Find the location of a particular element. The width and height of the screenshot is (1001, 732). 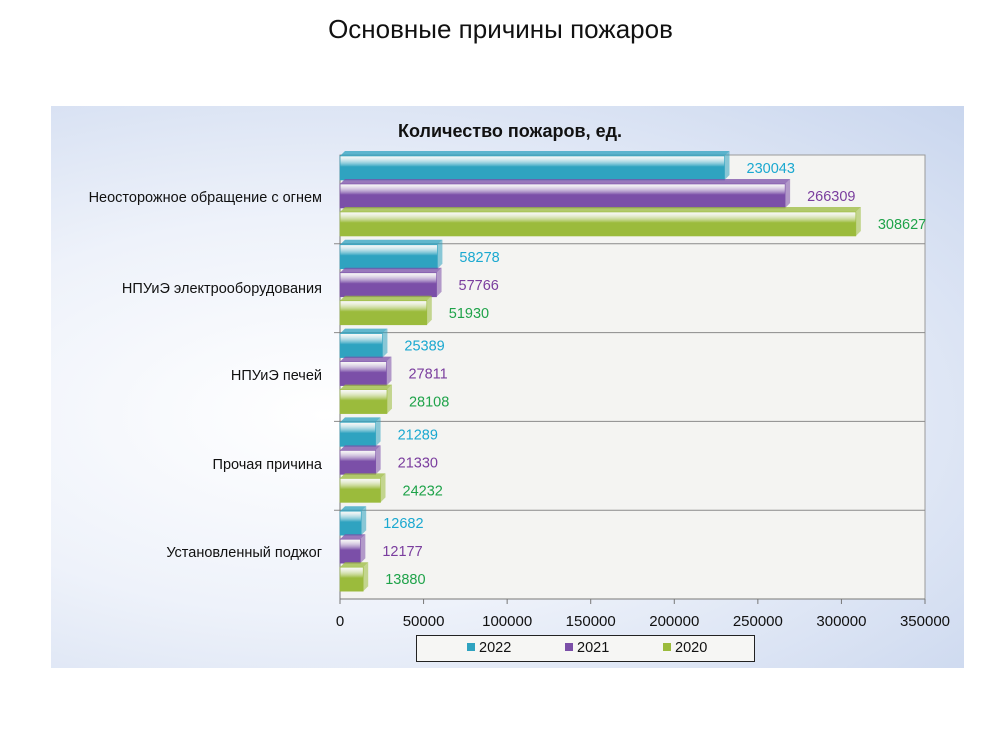

legend-item-2020: 2020 is located at coordinates (685, 648).